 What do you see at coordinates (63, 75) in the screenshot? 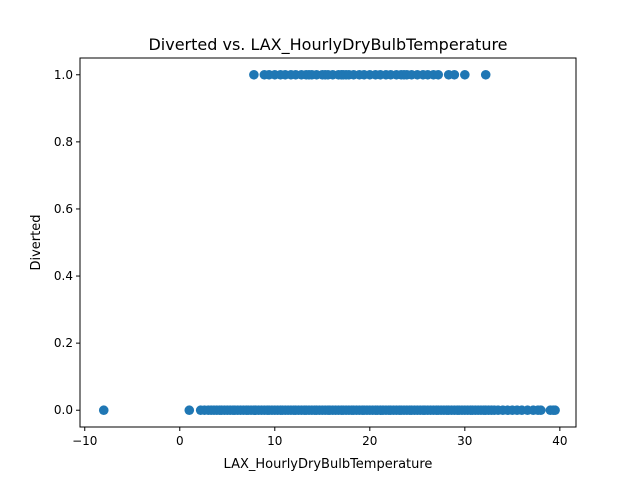
I see `y-tick-label: 1.0` at bounding box center [63, 75].